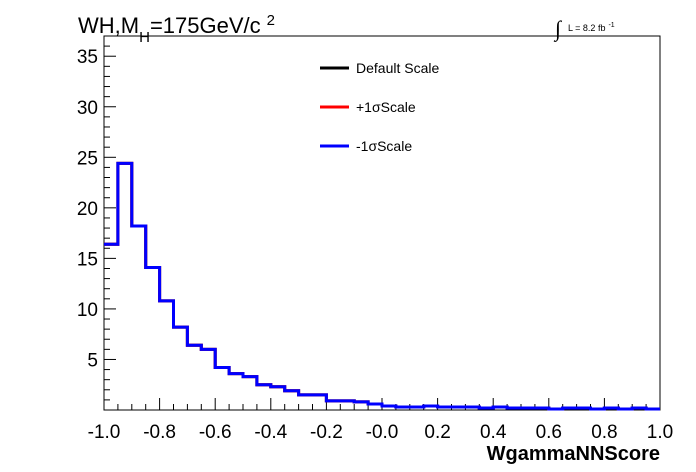 The width and height of the screenshot is (696, 472). What do you see at coordinates (271, 20) in the screenshot?
I see `title-superscript: 2` at bounding box center [271, 20].